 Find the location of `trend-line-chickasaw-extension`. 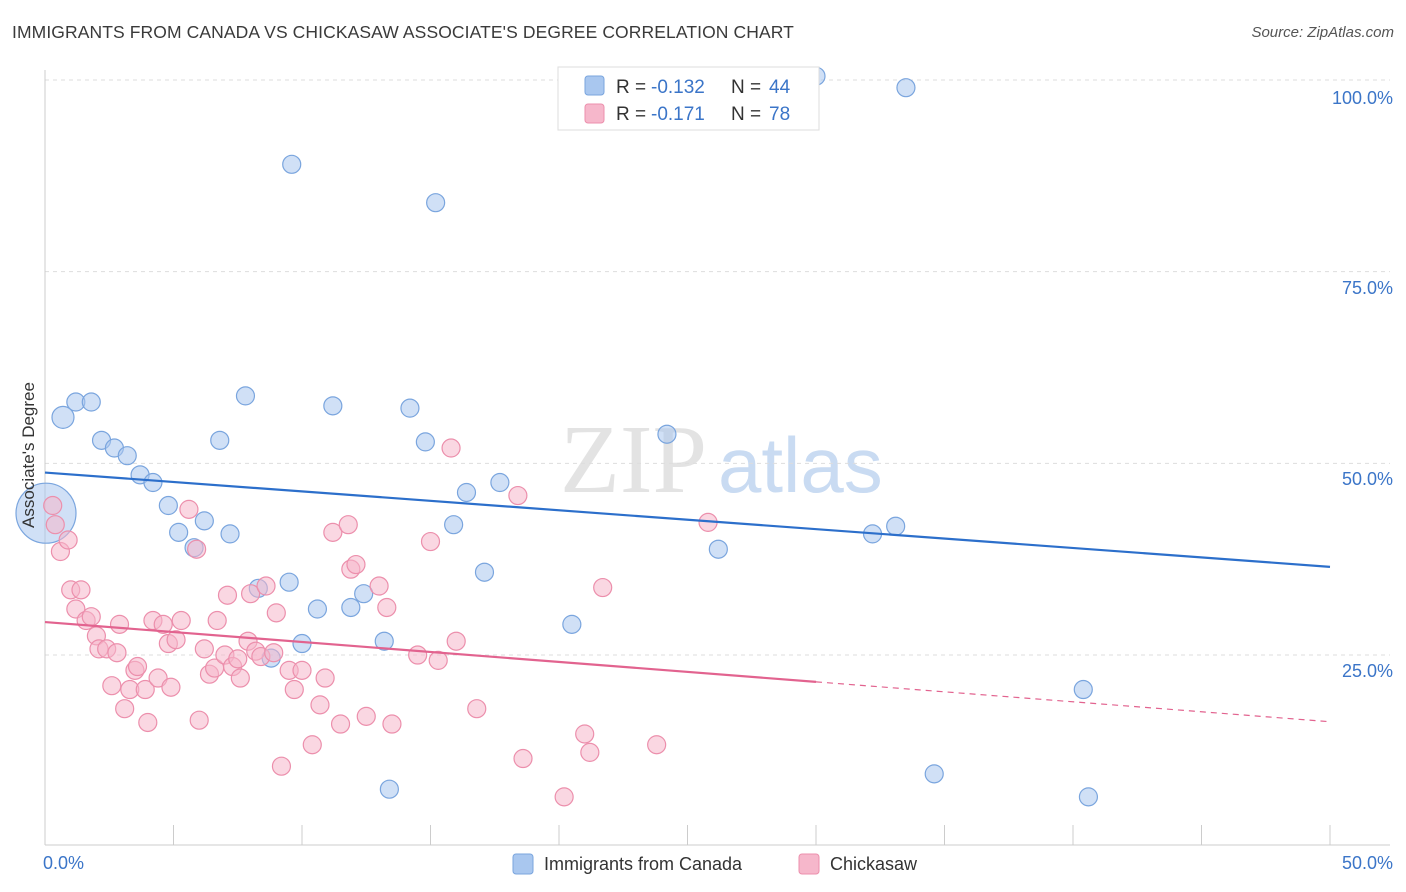

trend-line-chickasaw-extension is located at coordinates (1073, 702).